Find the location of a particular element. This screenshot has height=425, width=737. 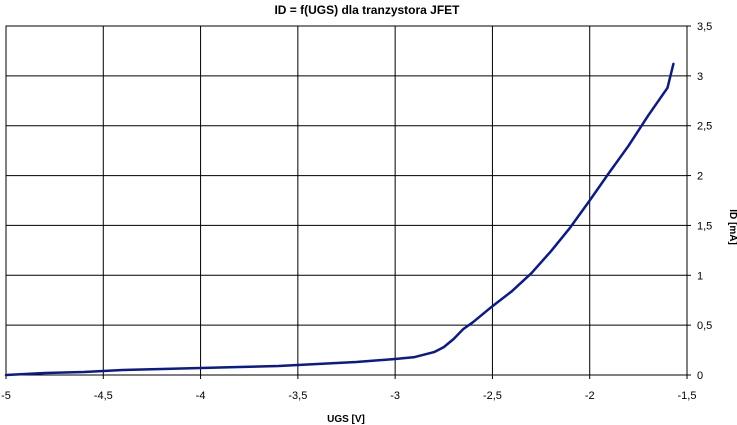

x-tick-label: -4,5 is located at coordinates (103, 396).